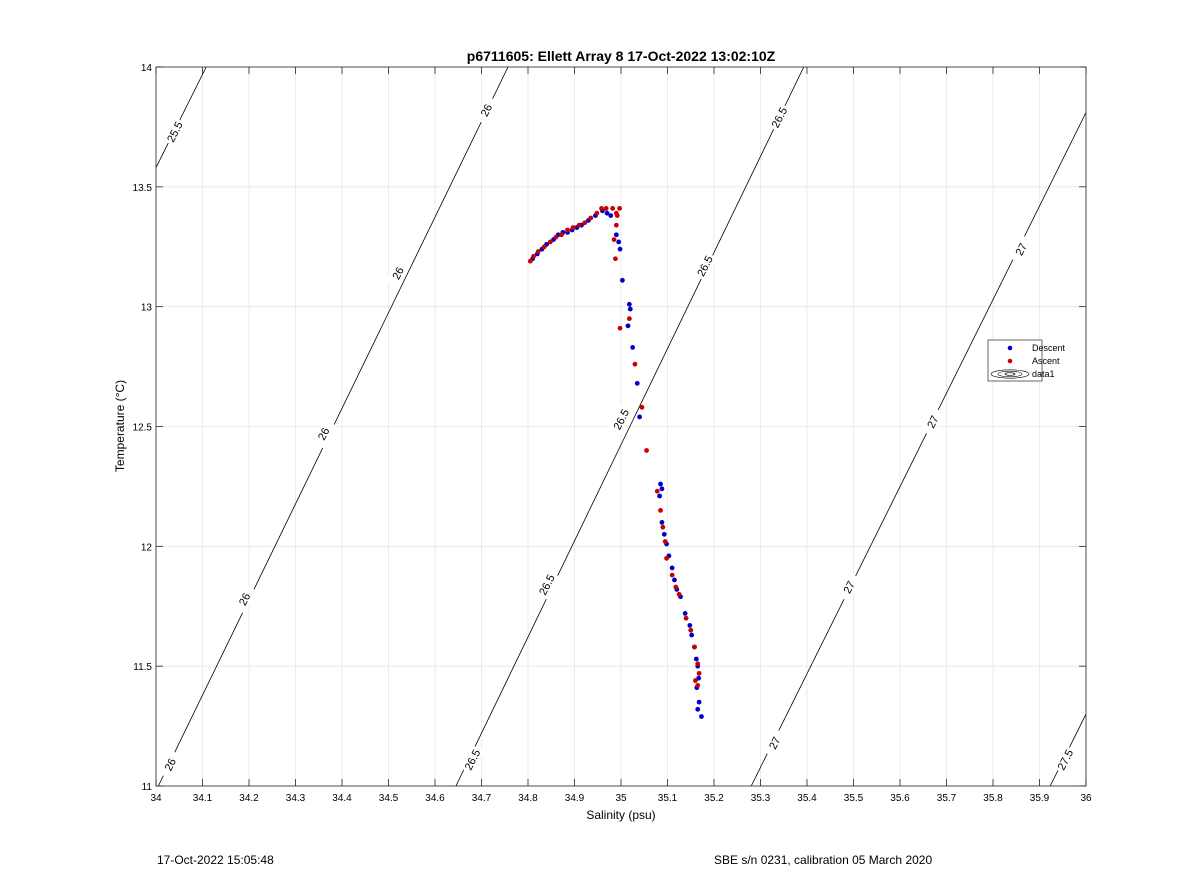 The width and height of the screenshot is (1200, 885). I want to click on x-tick-label: 35.9, so click(1040, 798).